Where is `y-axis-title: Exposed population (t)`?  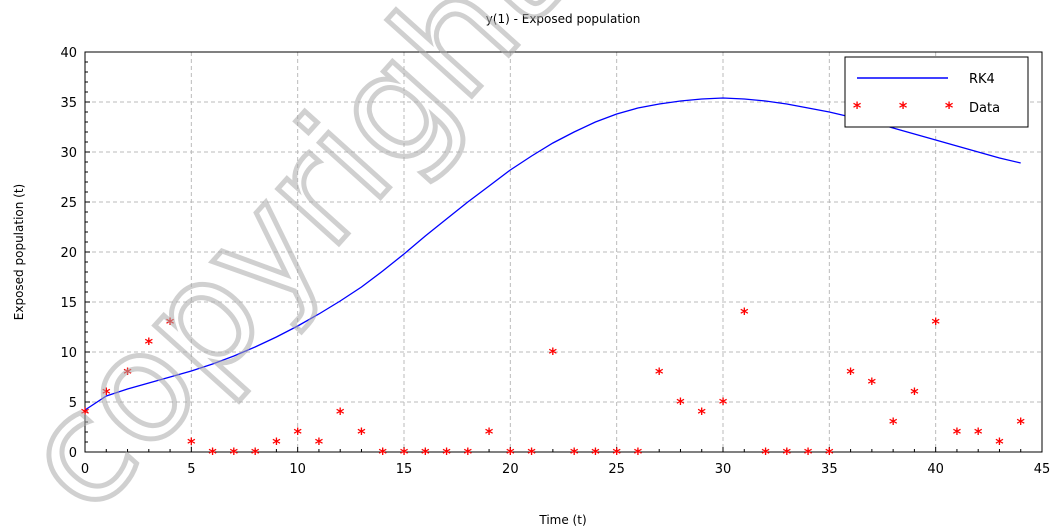 y-axis-title: Exposed population (t) is located at coordinates (19, 252).